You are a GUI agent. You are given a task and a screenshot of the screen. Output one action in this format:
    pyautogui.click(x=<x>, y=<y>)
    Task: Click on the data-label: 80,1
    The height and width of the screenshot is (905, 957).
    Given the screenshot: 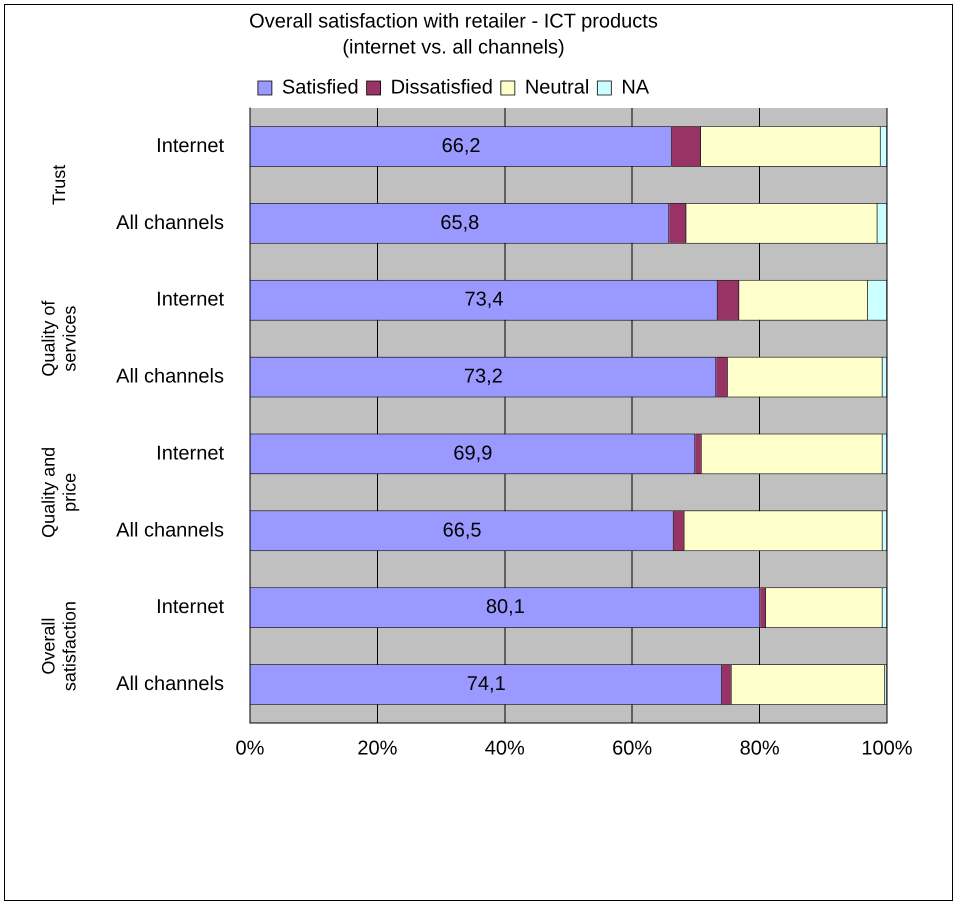 What is the action you would take?
    pyautogui.click(x=505, y=607)
    